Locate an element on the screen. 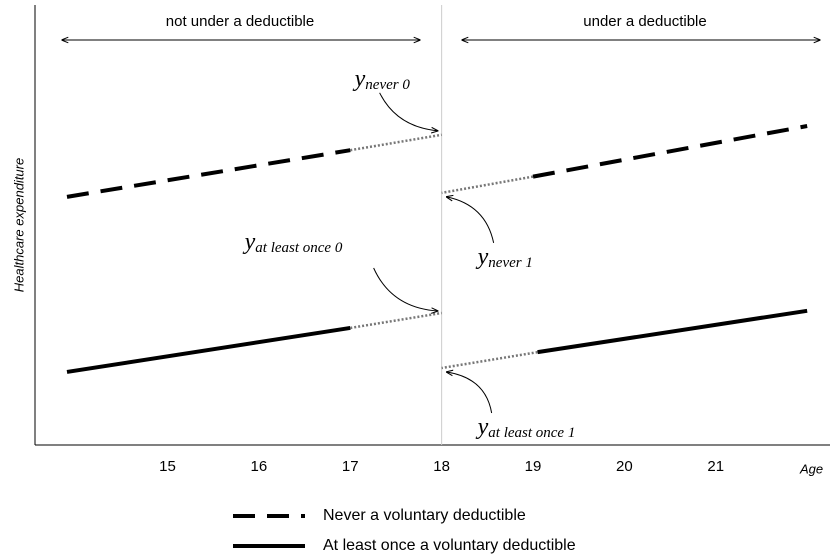  annotation-subscript: at least once 1 is located at coordinates (531, 433).